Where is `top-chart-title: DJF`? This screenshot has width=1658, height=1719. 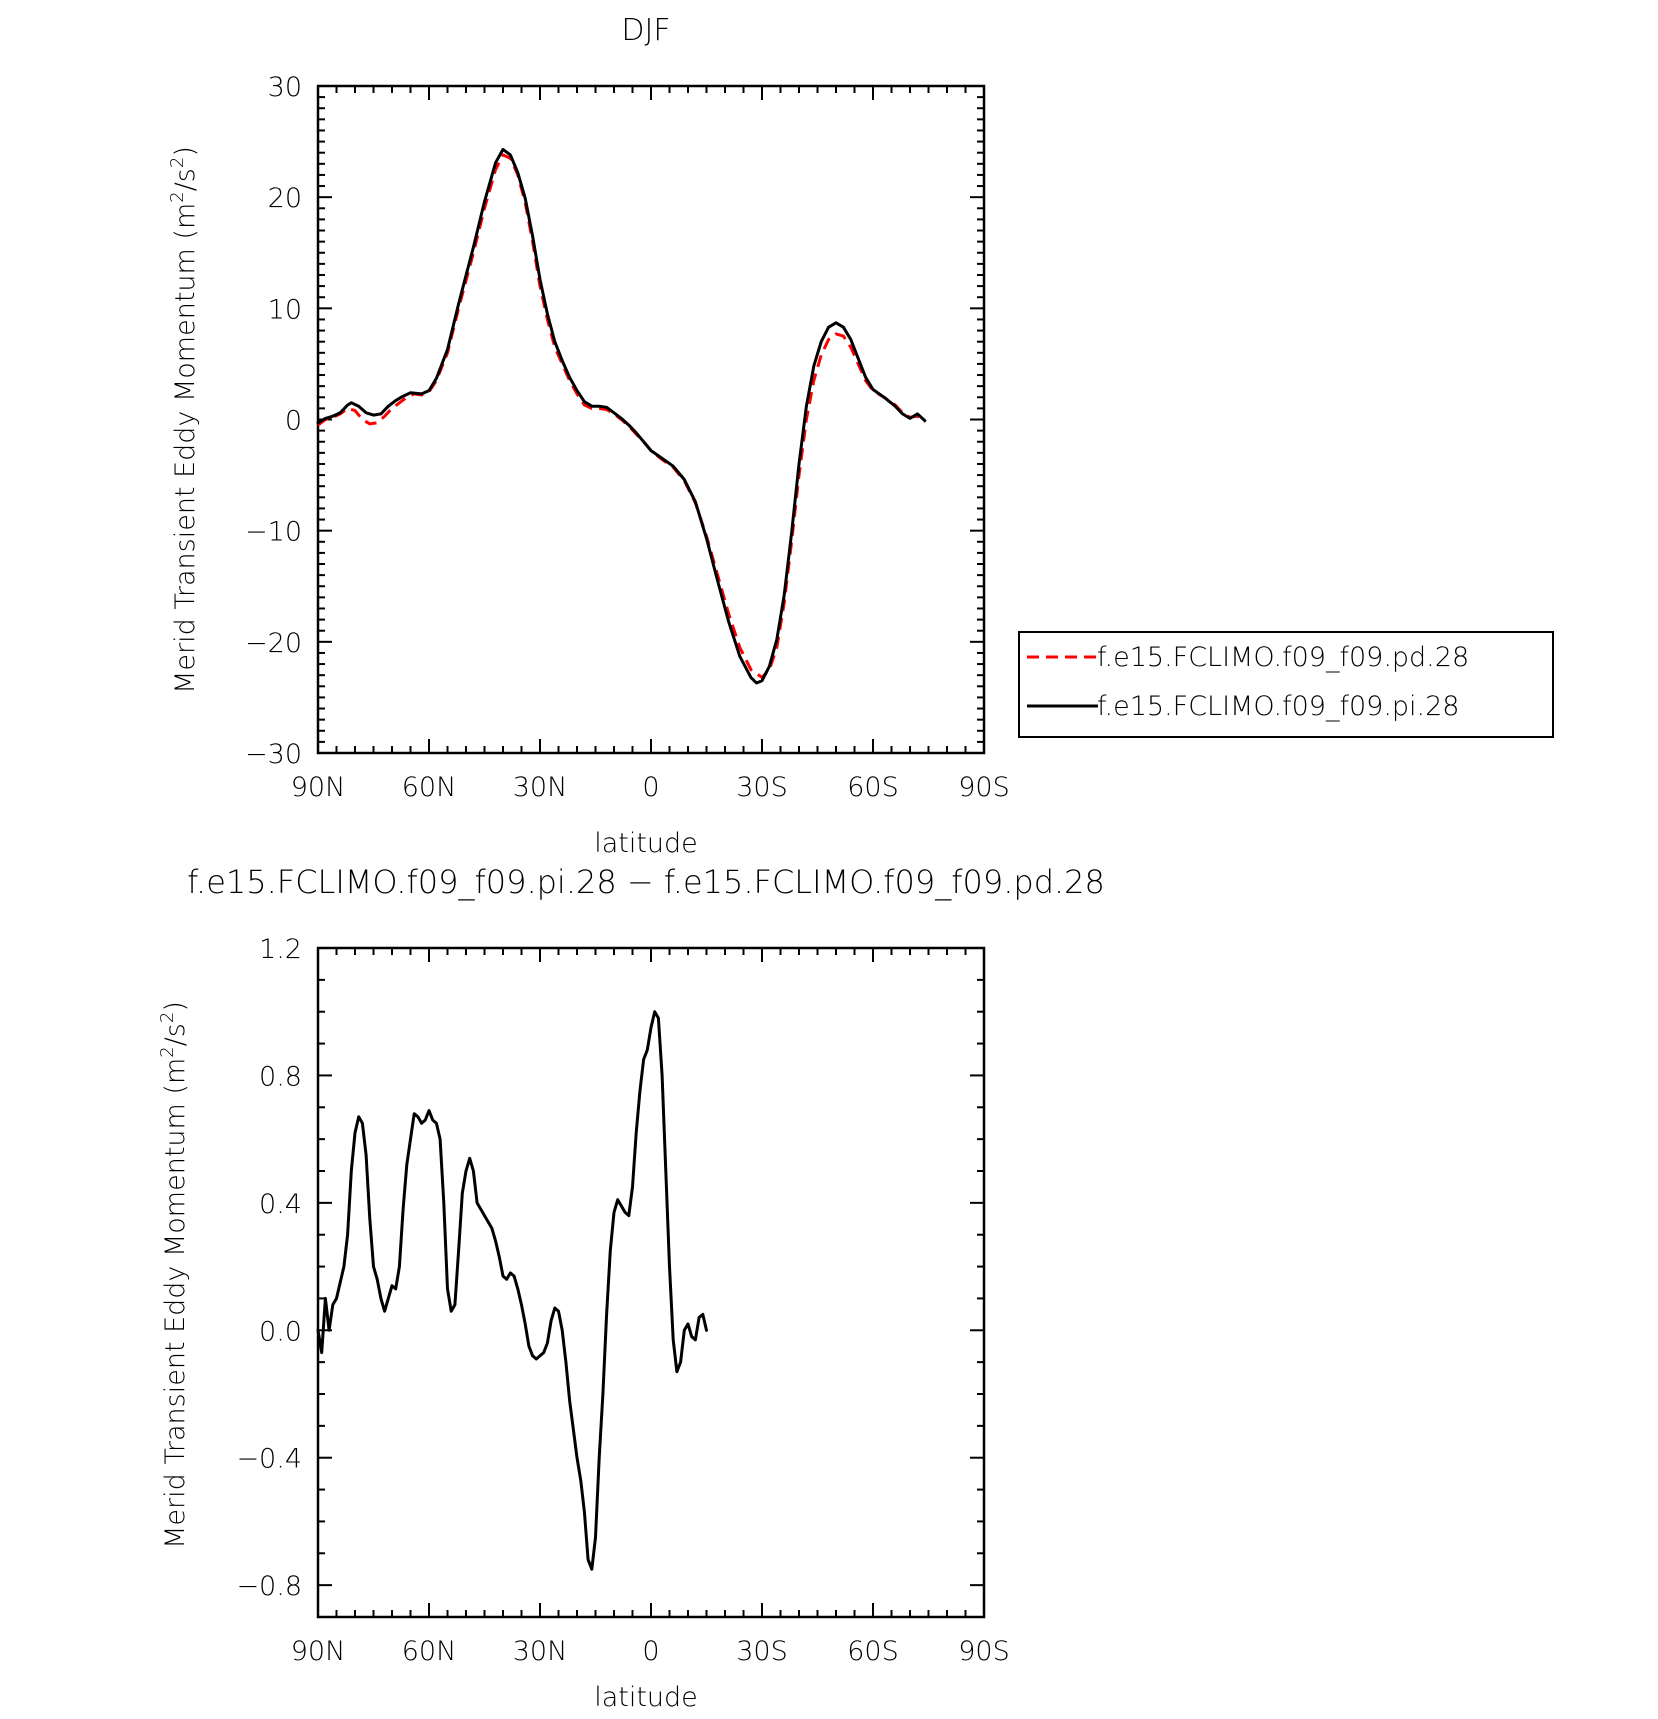 top-chart-title: DJF is located at coordinates (645, 30).